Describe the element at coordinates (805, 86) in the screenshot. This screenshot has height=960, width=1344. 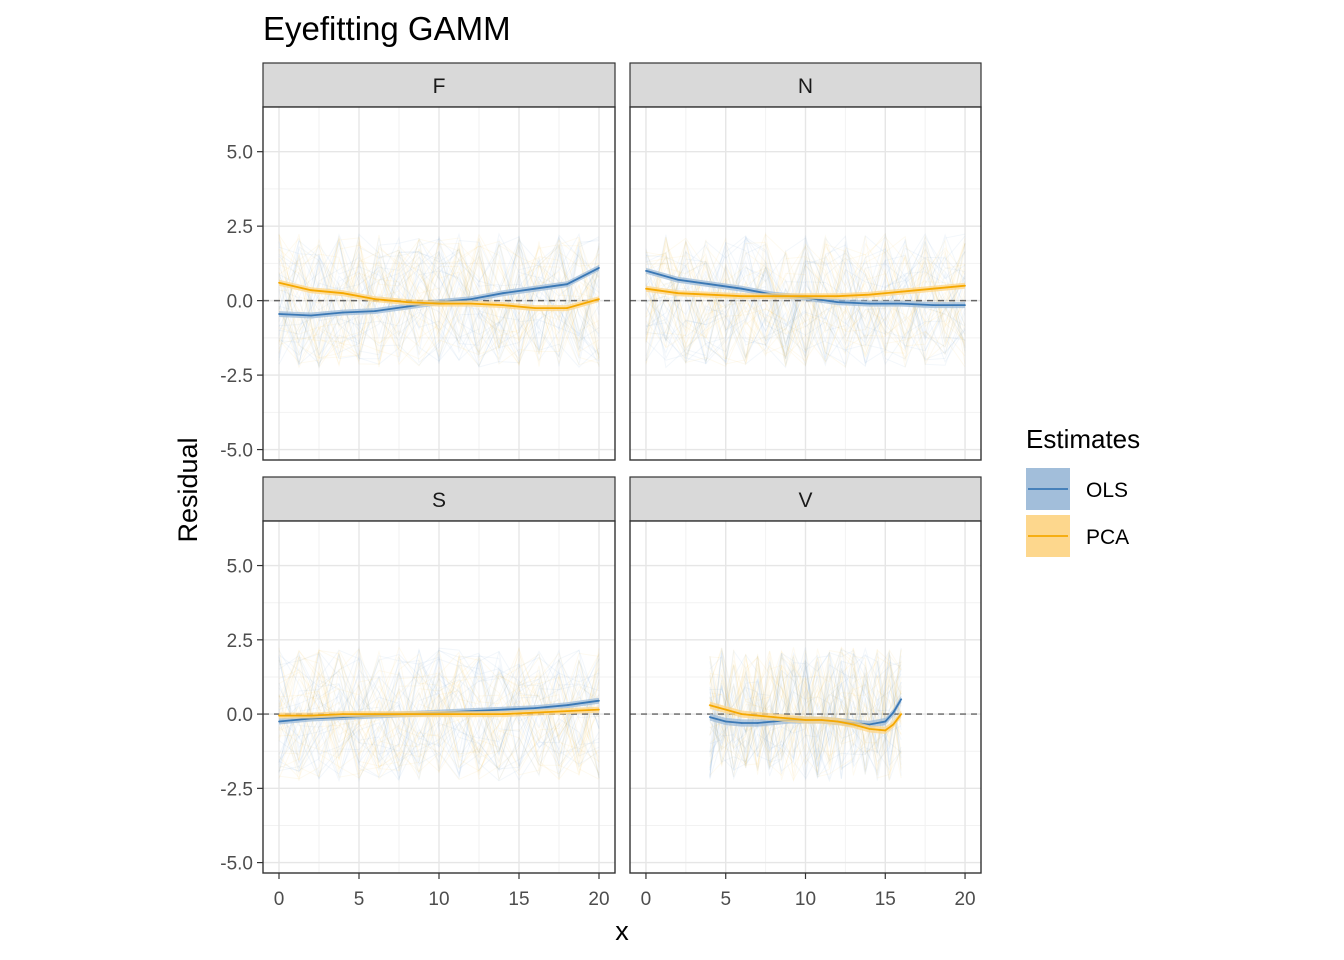
I see `facet-label: N` at that location.